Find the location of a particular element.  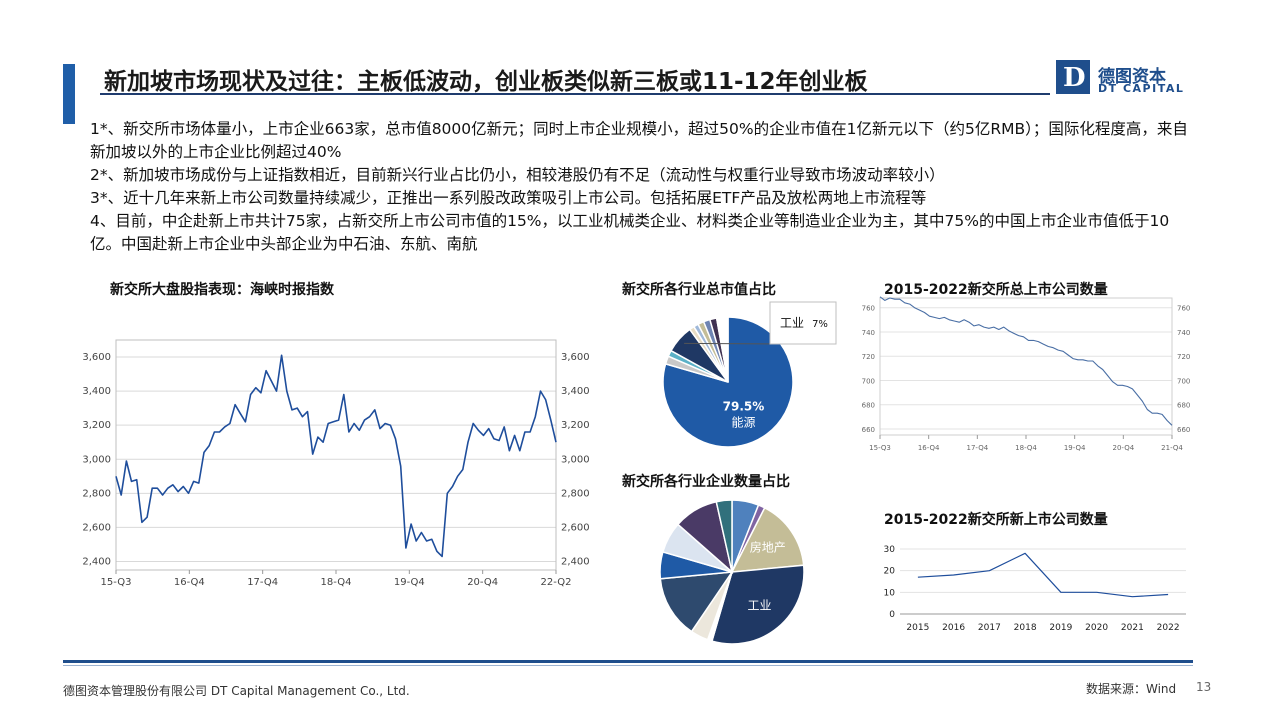

y-tick-label-right: 740 is located at coordinates (1183, 333).